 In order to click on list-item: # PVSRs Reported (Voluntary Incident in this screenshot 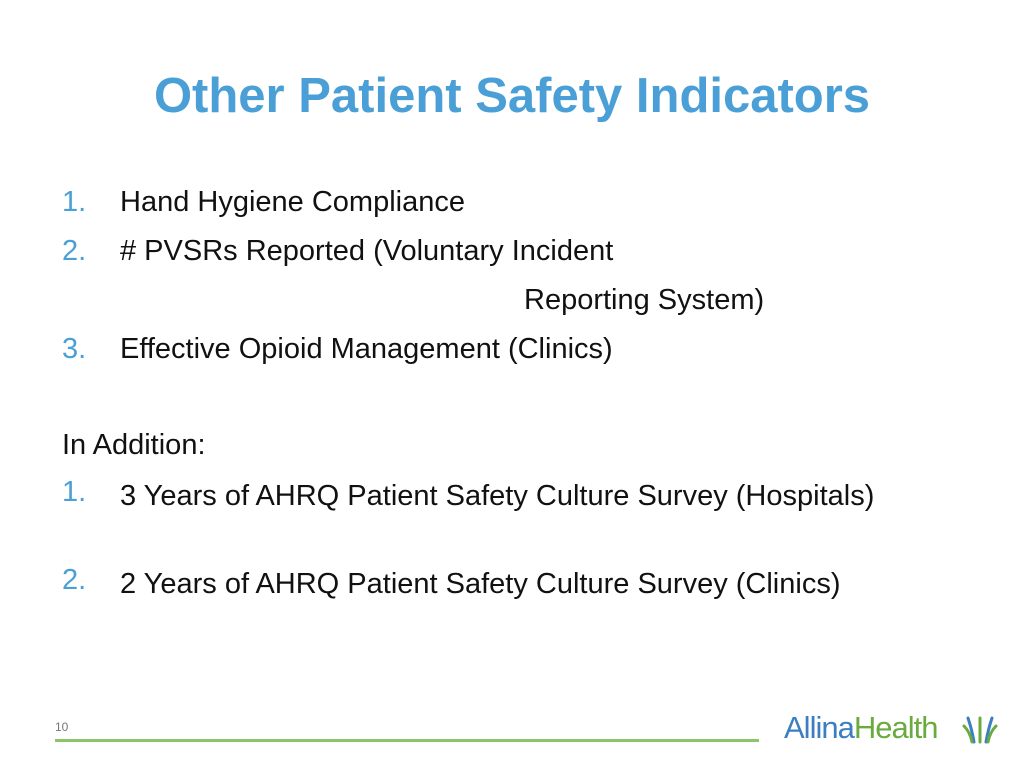, I will do `click(367, 251)`.